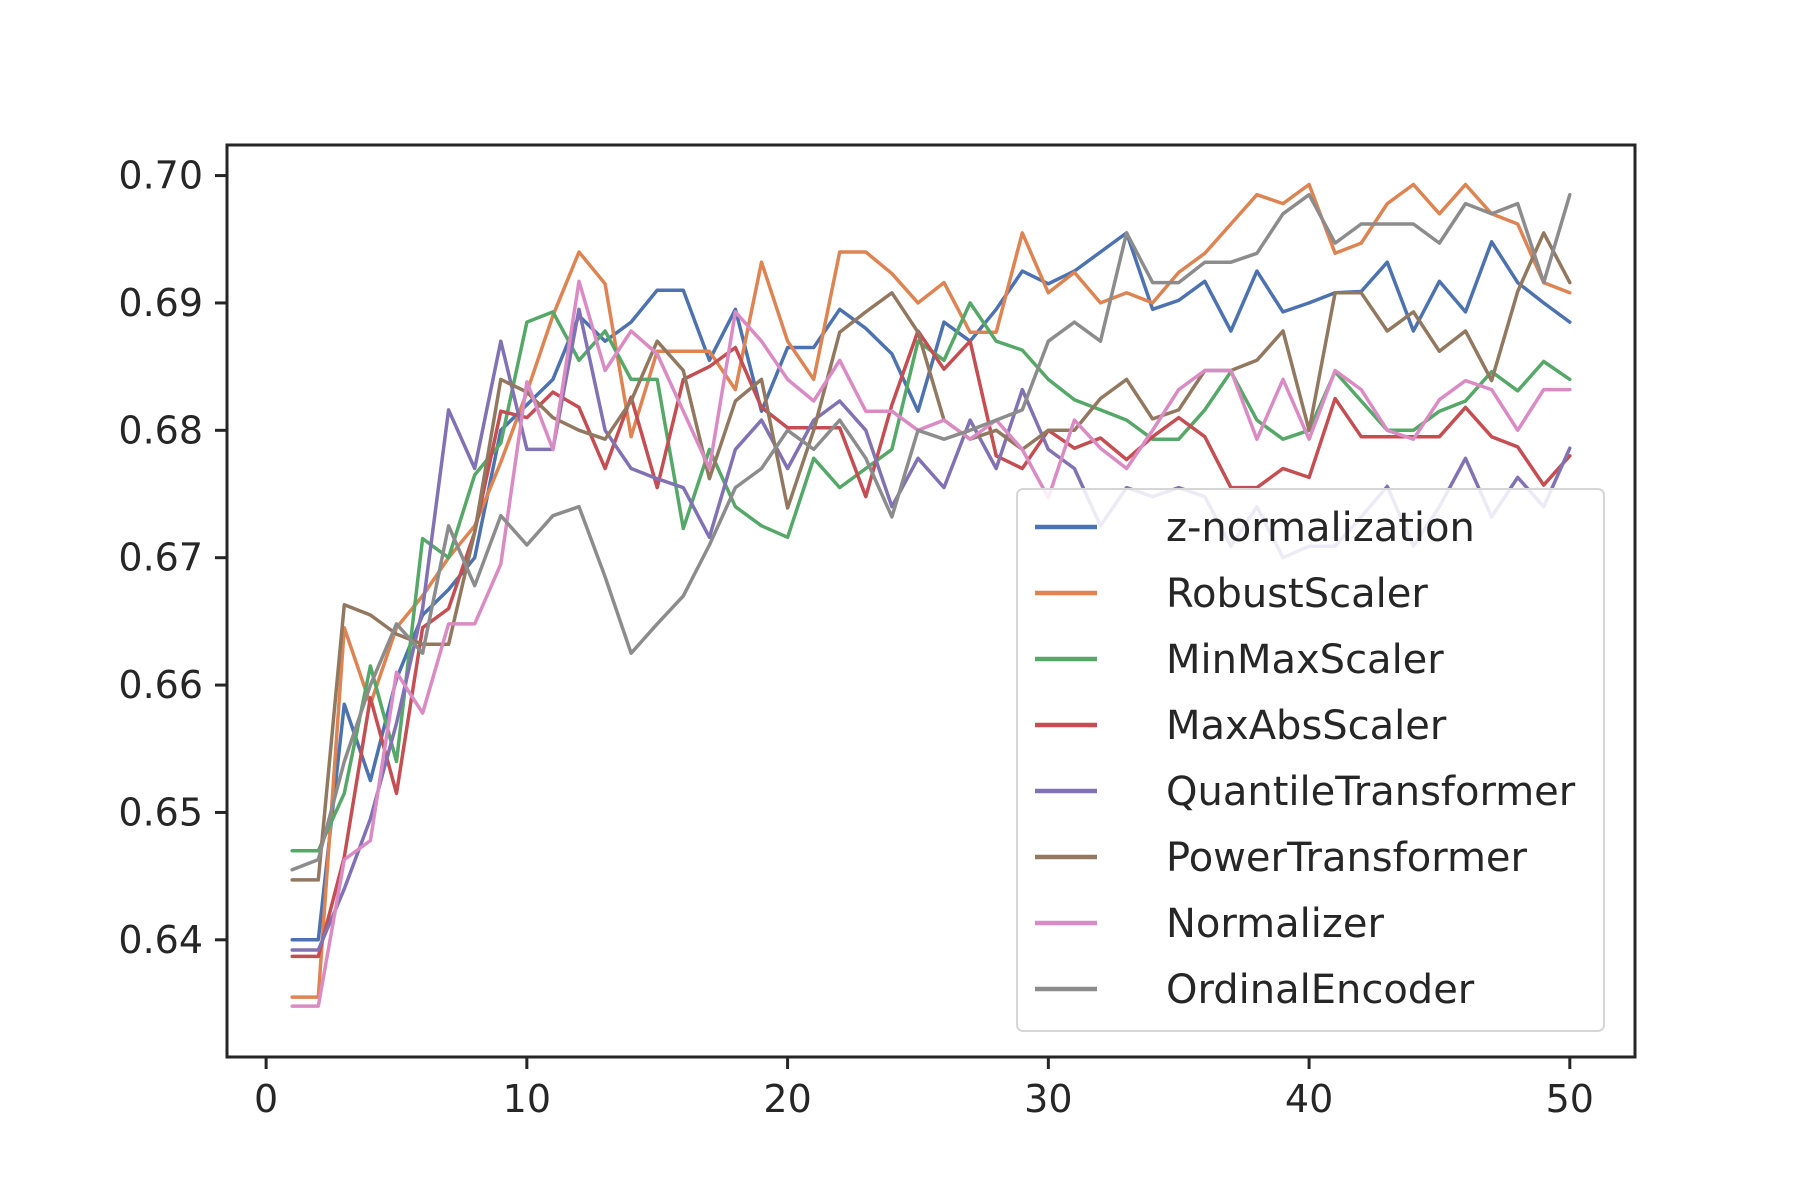  What do you see at coordinates (1305, 660) in the screenshot?
I see `legend-label: MinMaxScaler` at bounding box center [1305, 660].